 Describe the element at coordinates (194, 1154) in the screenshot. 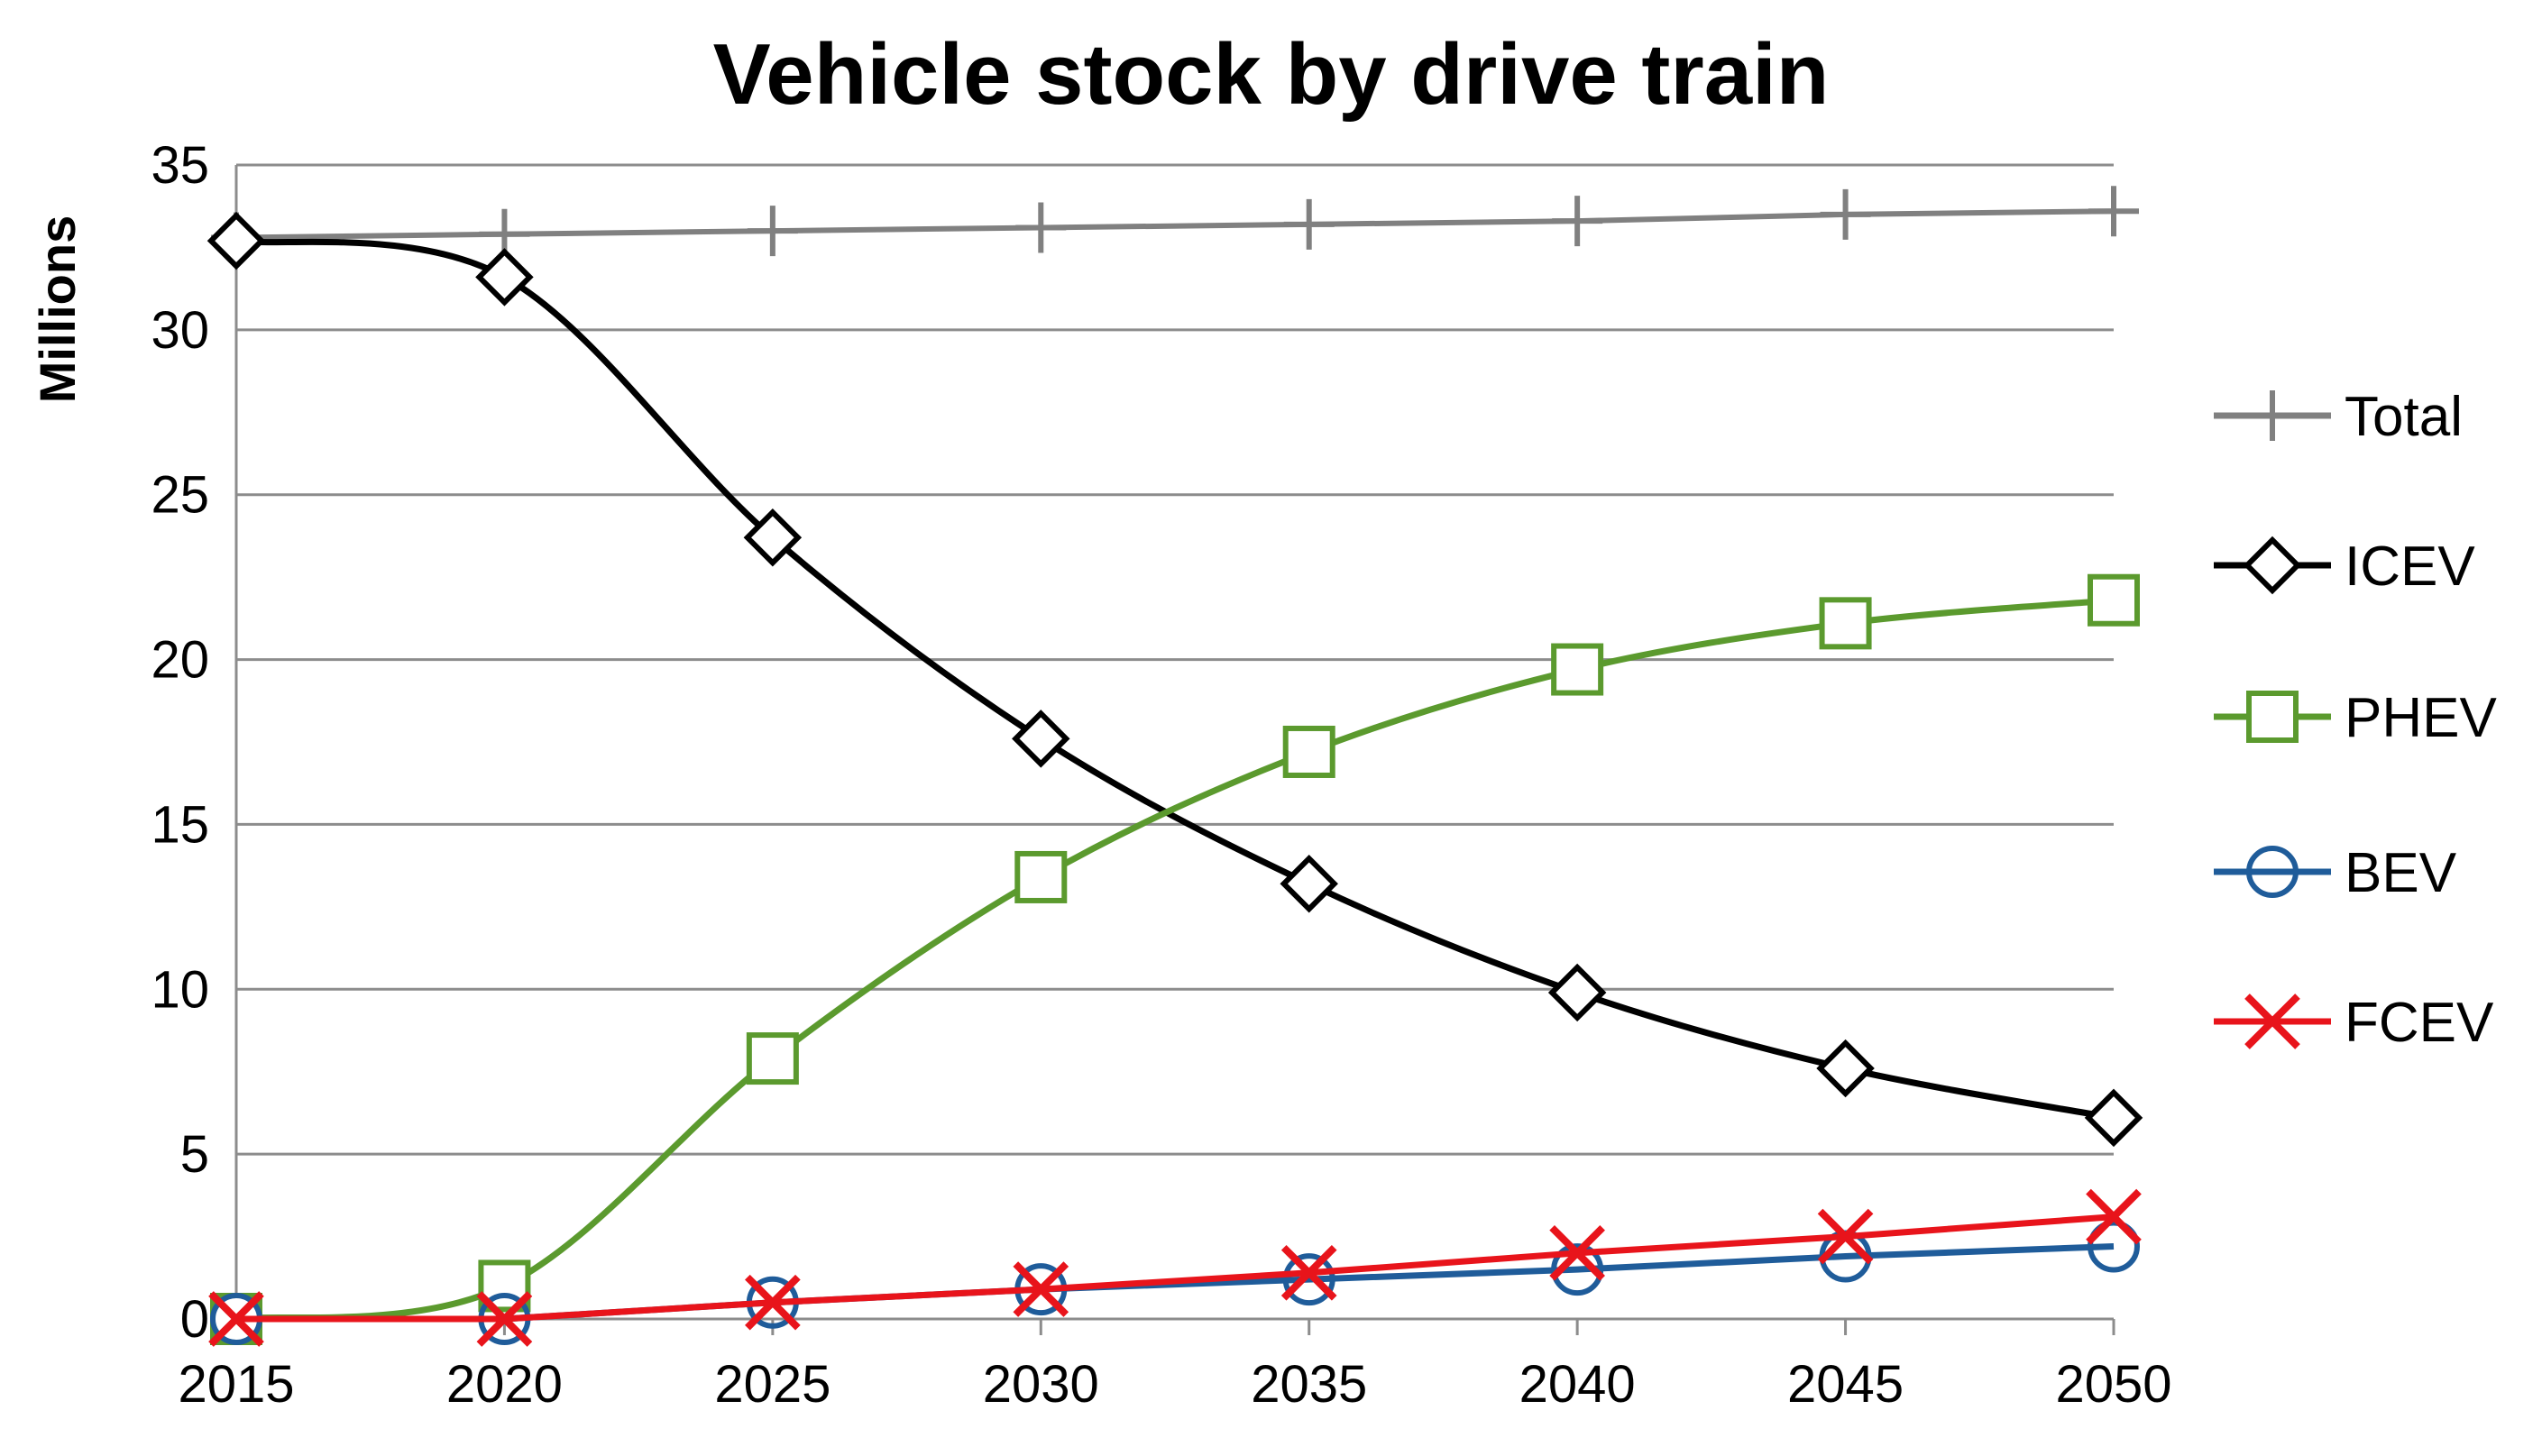

I see `y-tick-label: 5` at that location.